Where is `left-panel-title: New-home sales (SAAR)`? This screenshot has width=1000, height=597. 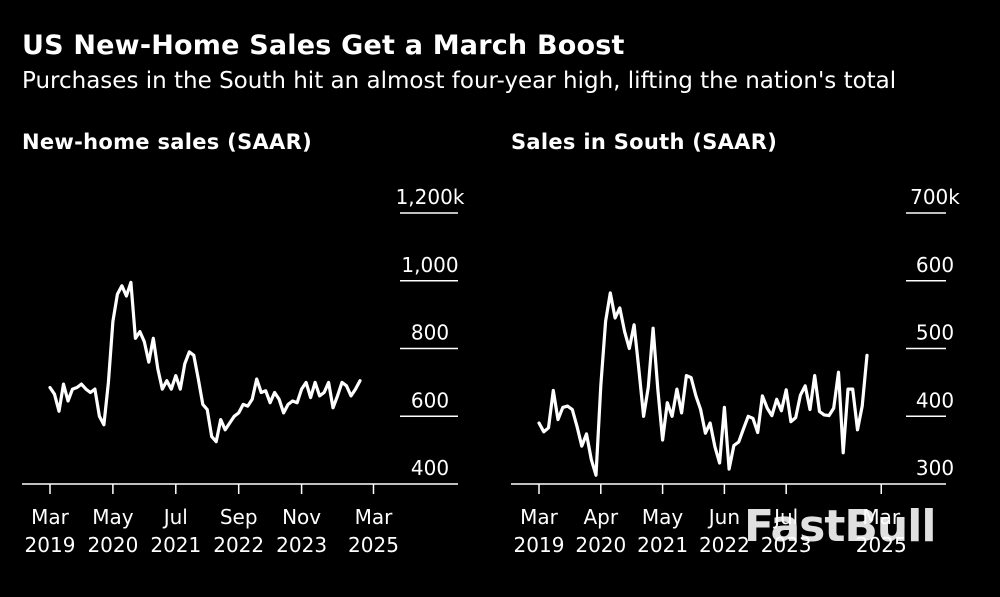
left-panel-title: New-home sales (SAAR) is located at coordinates (167, 142).